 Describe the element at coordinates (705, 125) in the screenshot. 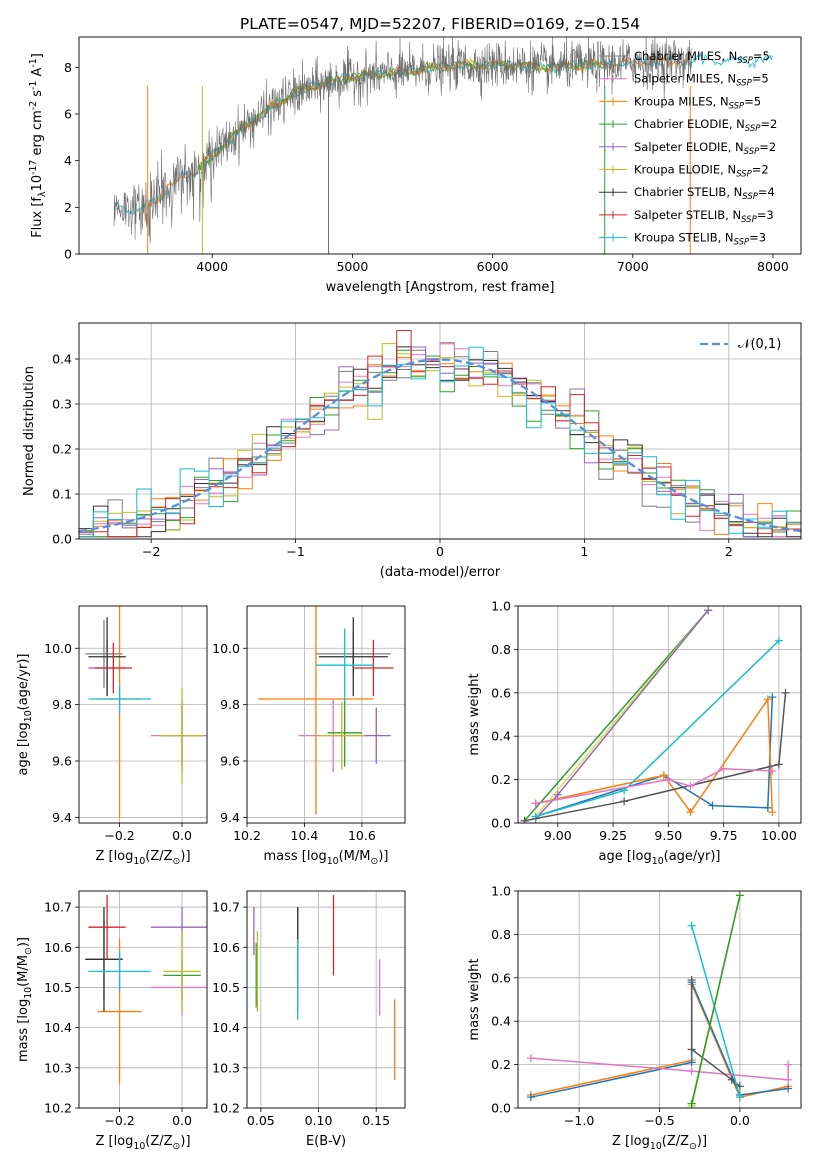

I see `legend-entry: Chabrier ELODIE, NSSP=2` at that location.